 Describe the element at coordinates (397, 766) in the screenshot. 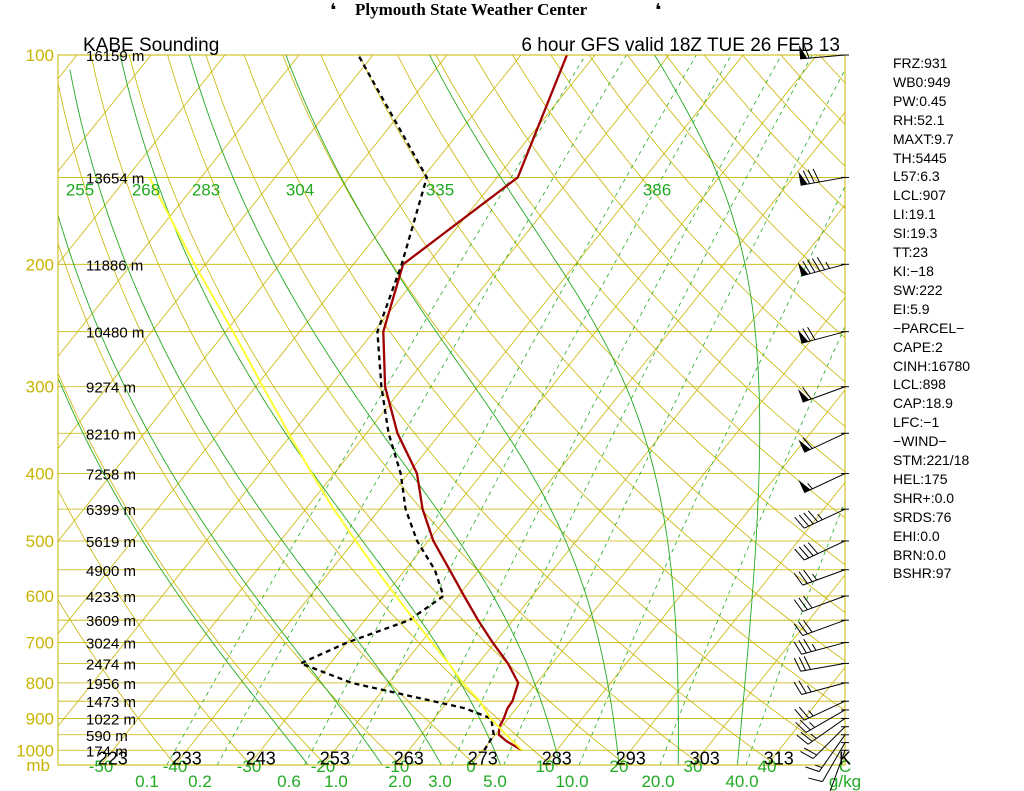

I see `temperature-tick-label: -10` at that location.